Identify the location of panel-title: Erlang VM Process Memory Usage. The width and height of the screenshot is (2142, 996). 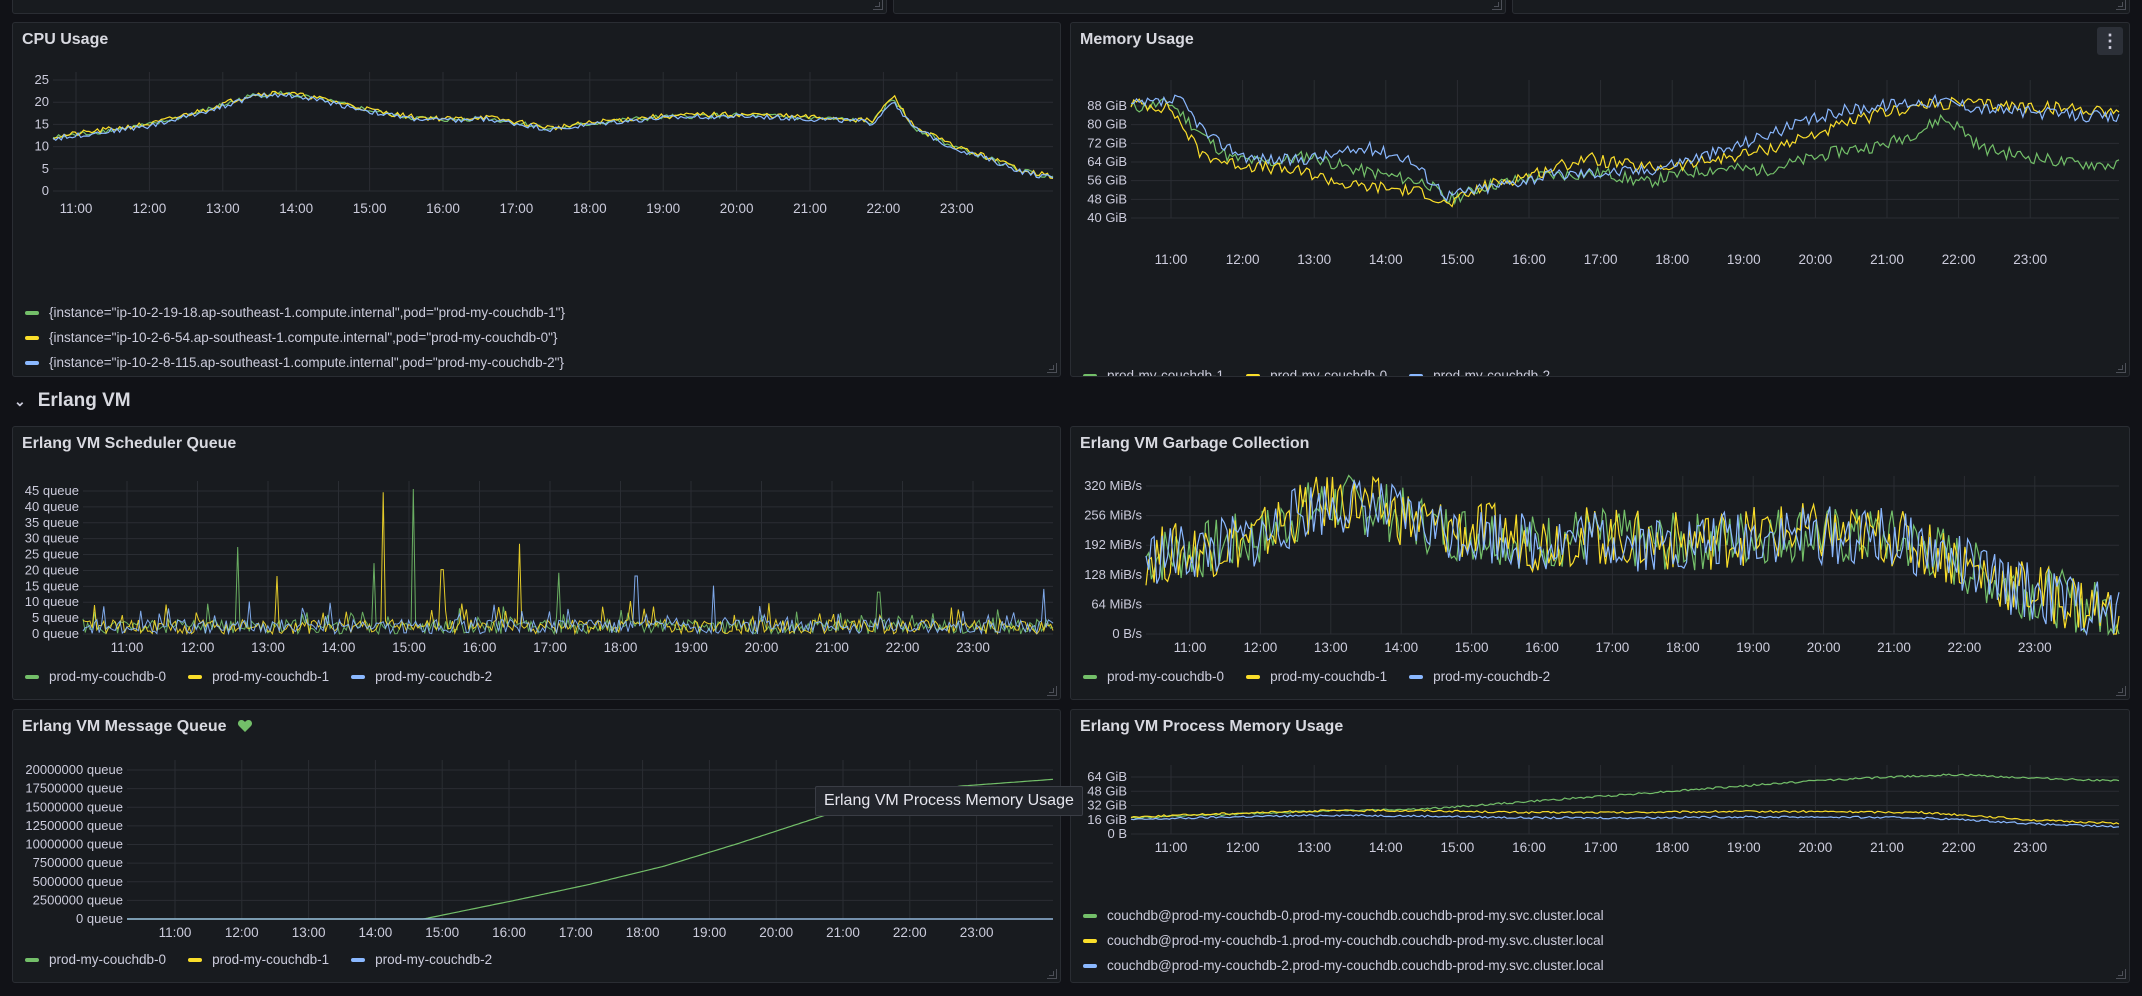
(1212, 726).